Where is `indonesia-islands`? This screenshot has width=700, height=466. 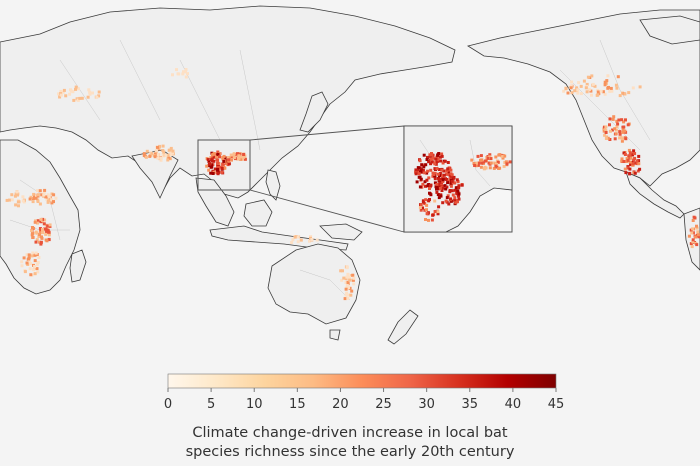
indonesia-islands is located at coordinates (279, 238).